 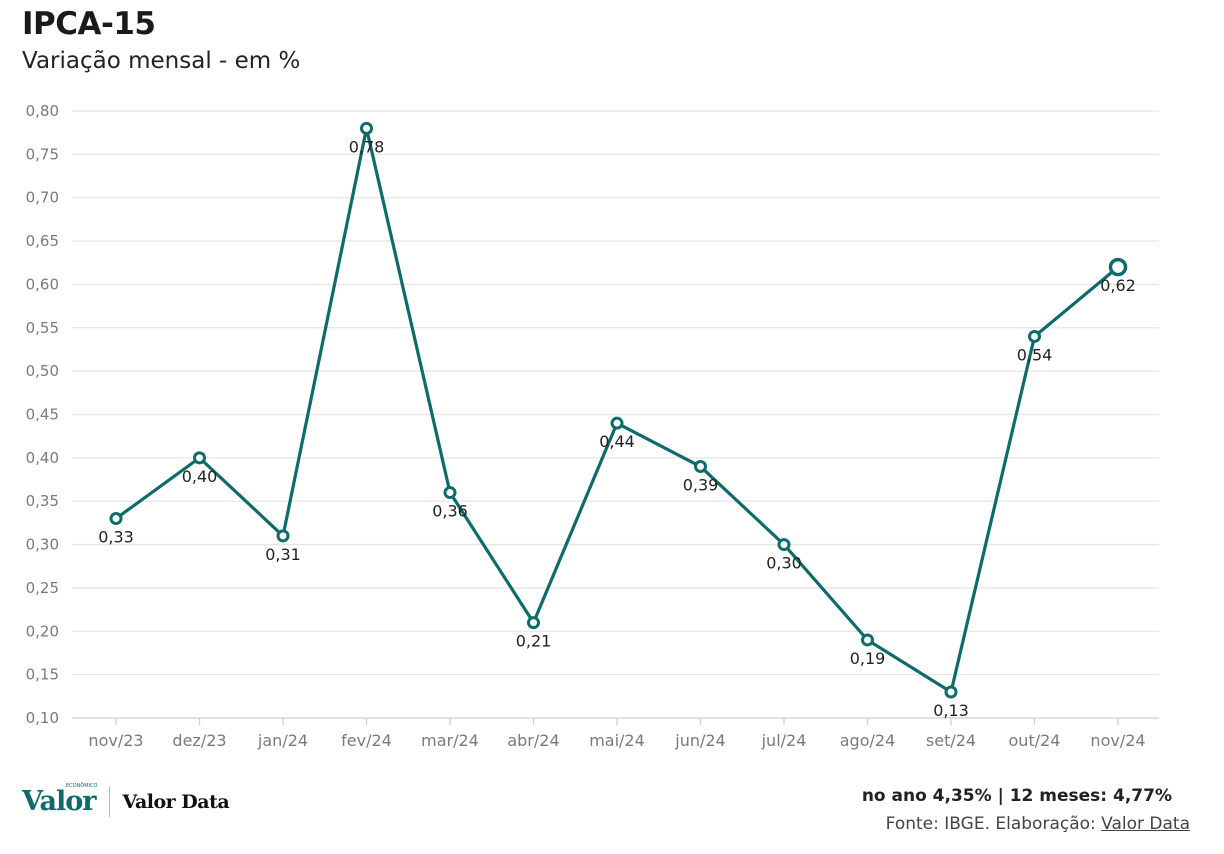 I want to click on x-tick-label: jan/24, so click(x=282, y=740).